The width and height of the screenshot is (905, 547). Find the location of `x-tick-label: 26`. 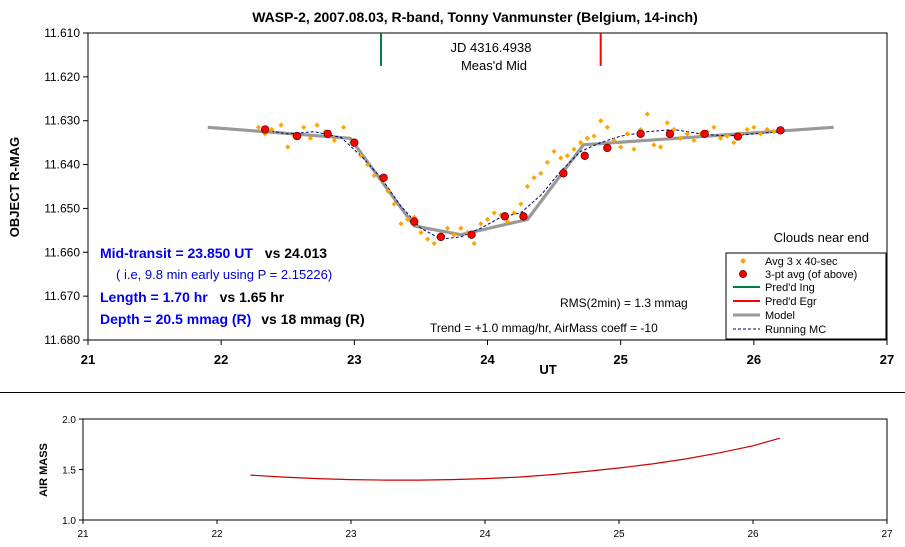

x-tick-label: 26 is located at coordinates (754, 359).